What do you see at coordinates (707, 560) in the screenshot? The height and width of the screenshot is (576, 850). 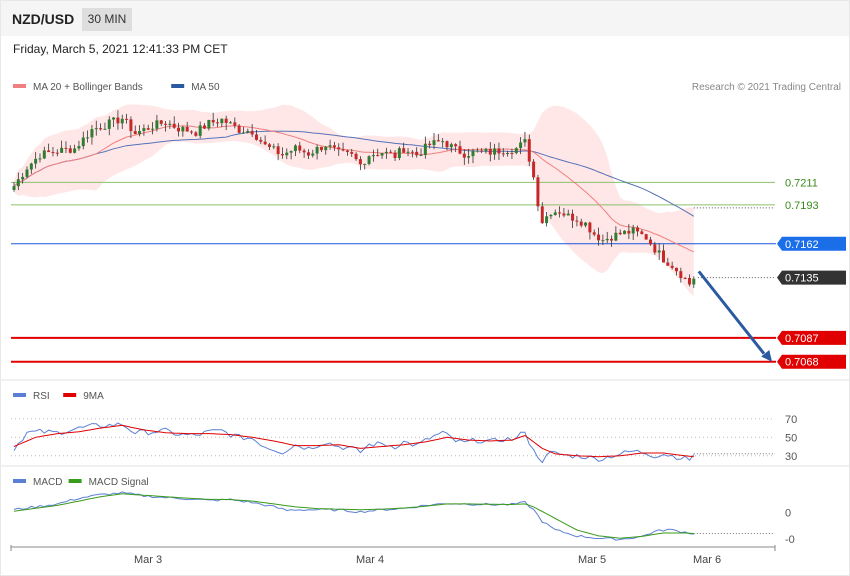 I see `x-tick-label-3: Mar 6` at bounding box center [707, 560].